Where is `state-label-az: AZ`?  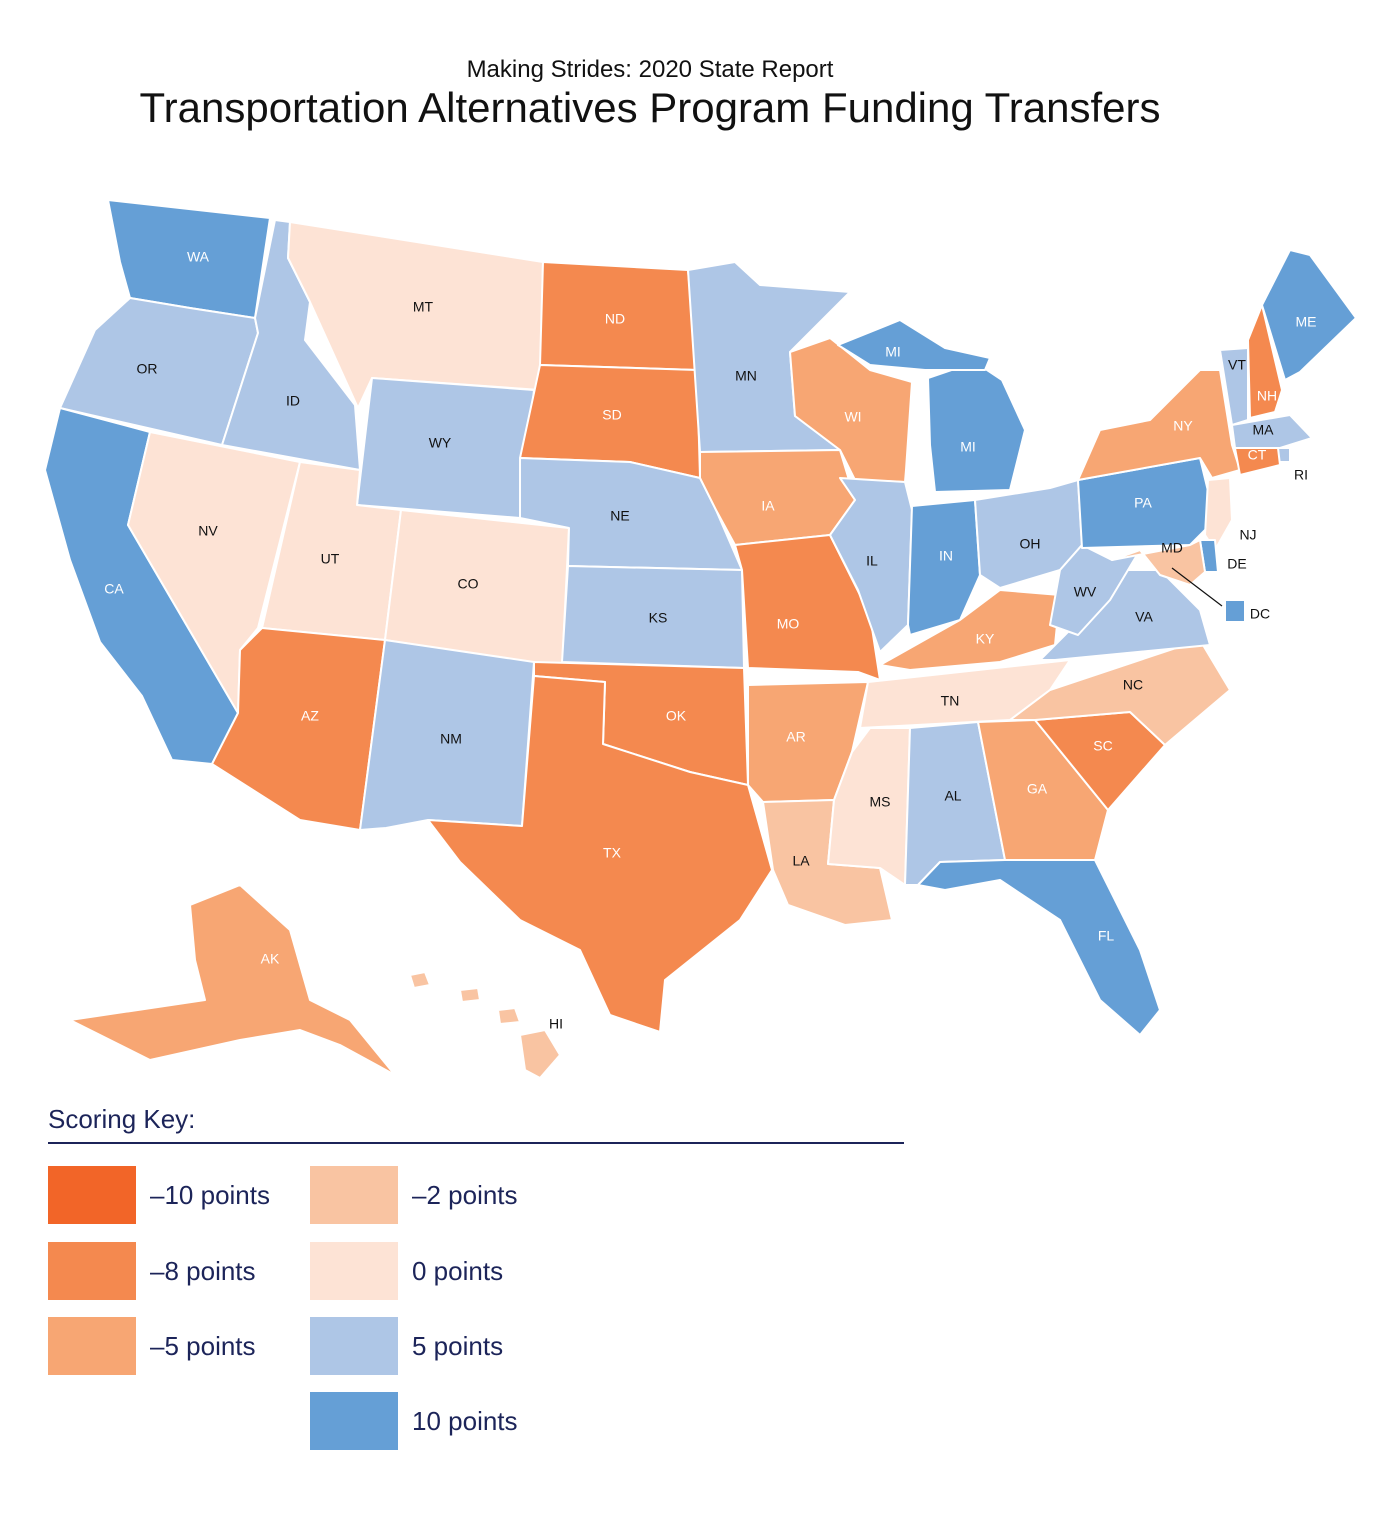 state-label-az: AZ is located at coordinates (310, 716).